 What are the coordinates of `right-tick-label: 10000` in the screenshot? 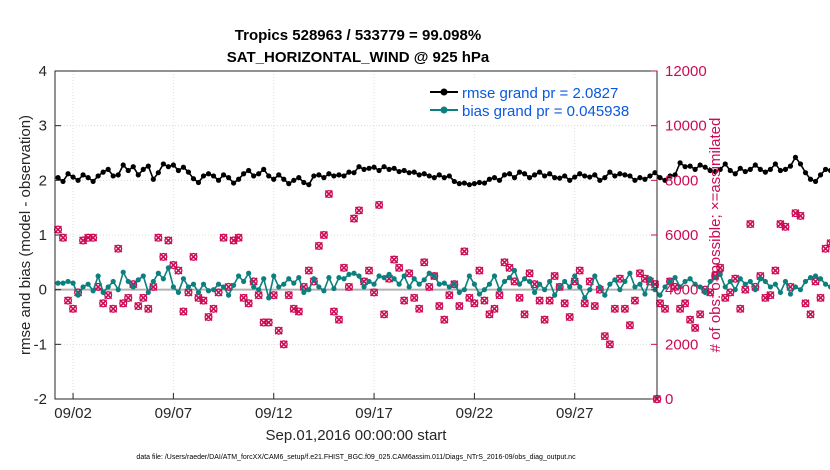 It's located at (686, 126).